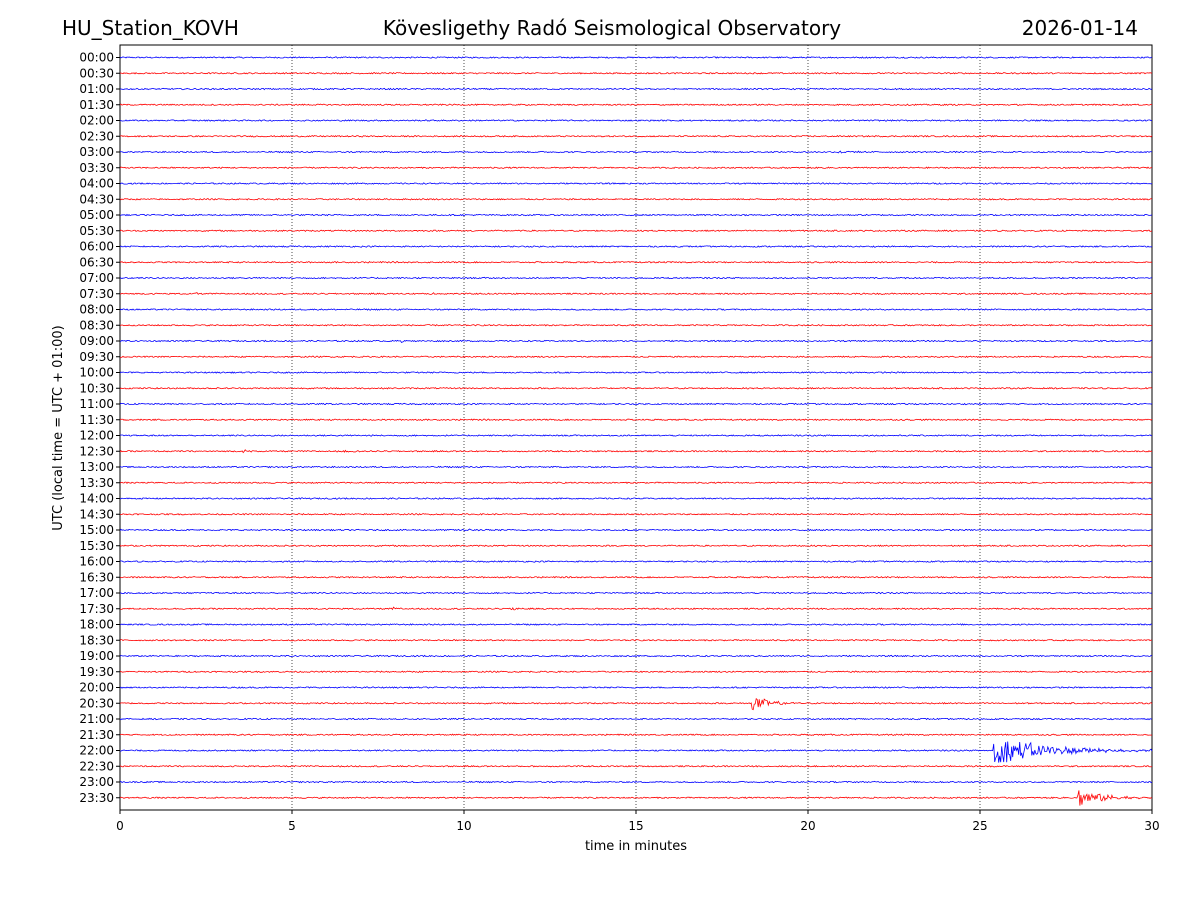 The image size is (1200, 900). What do you see at coordinates (96, 719) in the screenshot?
I see `y-tick-label: 21:00` at bounding box center [96, 719].